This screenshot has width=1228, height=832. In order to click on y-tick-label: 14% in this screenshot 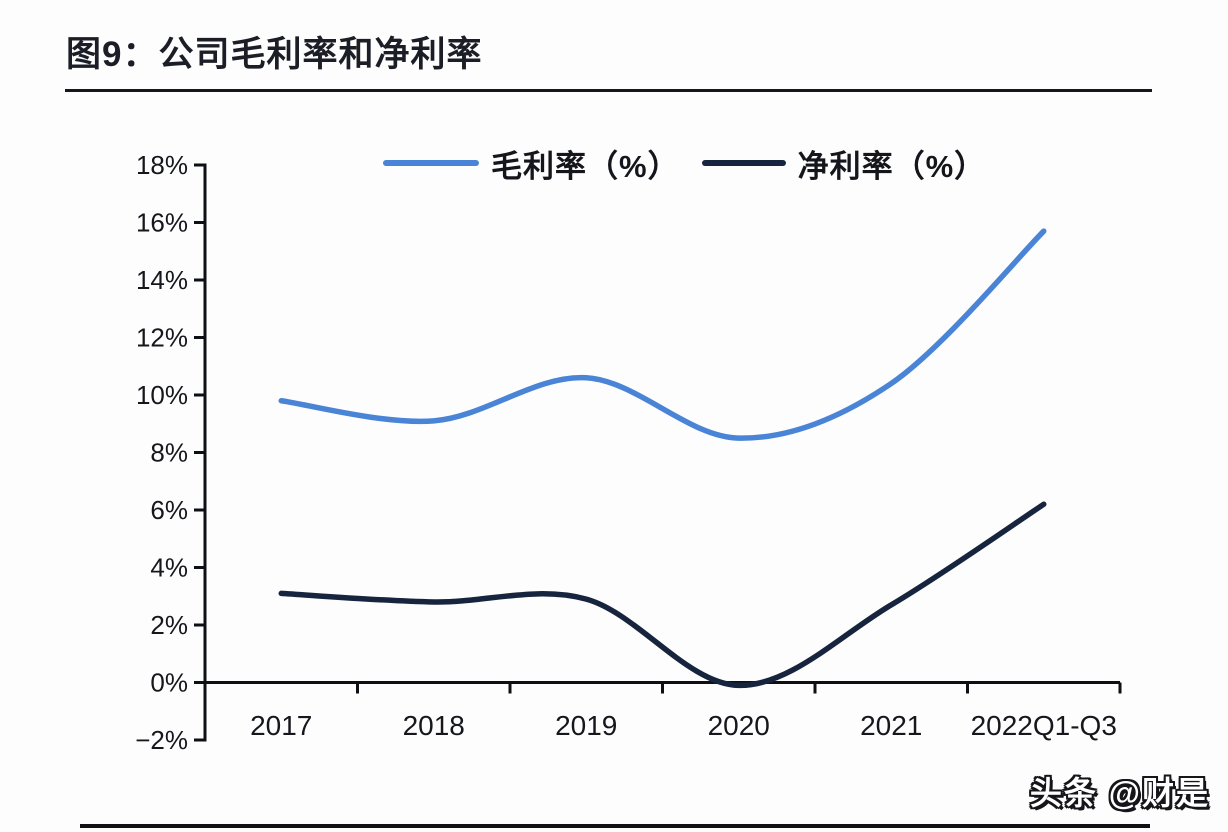, I will do `click(162, 280)`.